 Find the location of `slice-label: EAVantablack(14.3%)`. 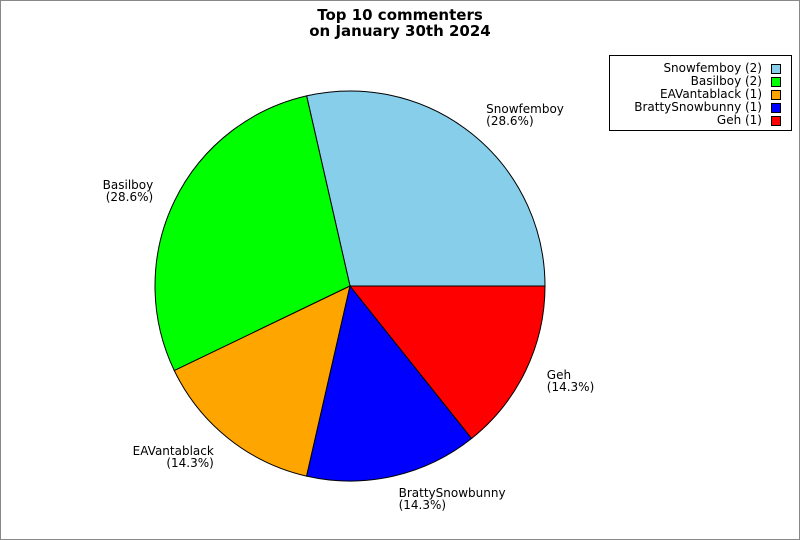

slice-label: EAVantablack(14.3%) is located at coordinates (173, 457).